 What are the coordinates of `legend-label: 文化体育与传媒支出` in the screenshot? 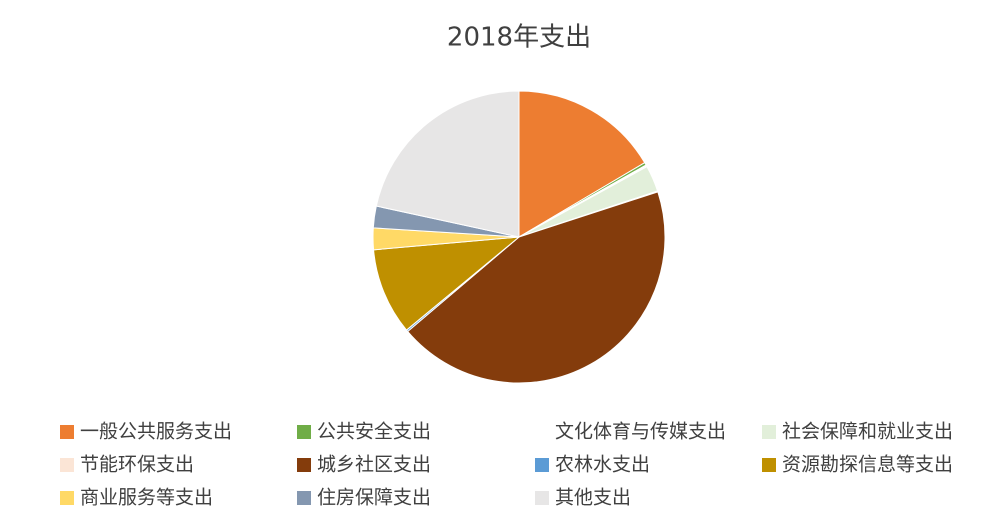 It's located at (640, 432).